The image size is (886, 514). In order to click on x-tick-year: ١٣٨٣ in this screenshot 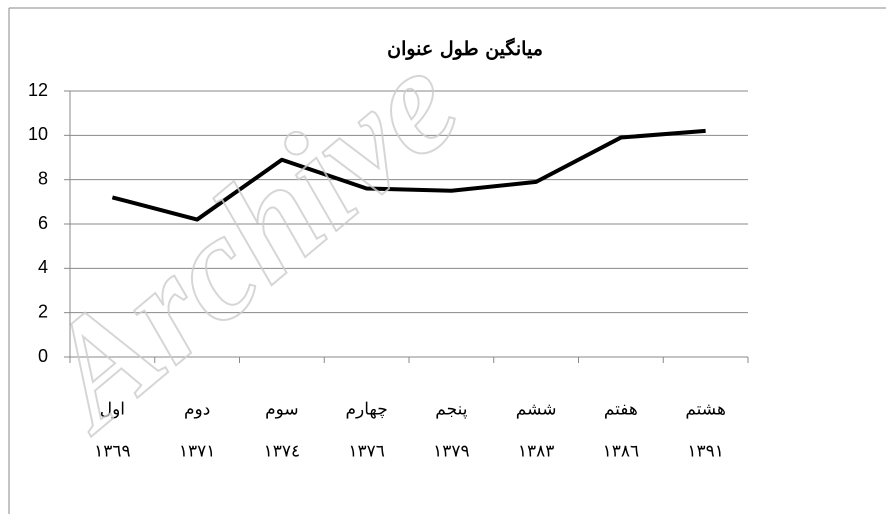, I will do `click(536, 452)`.